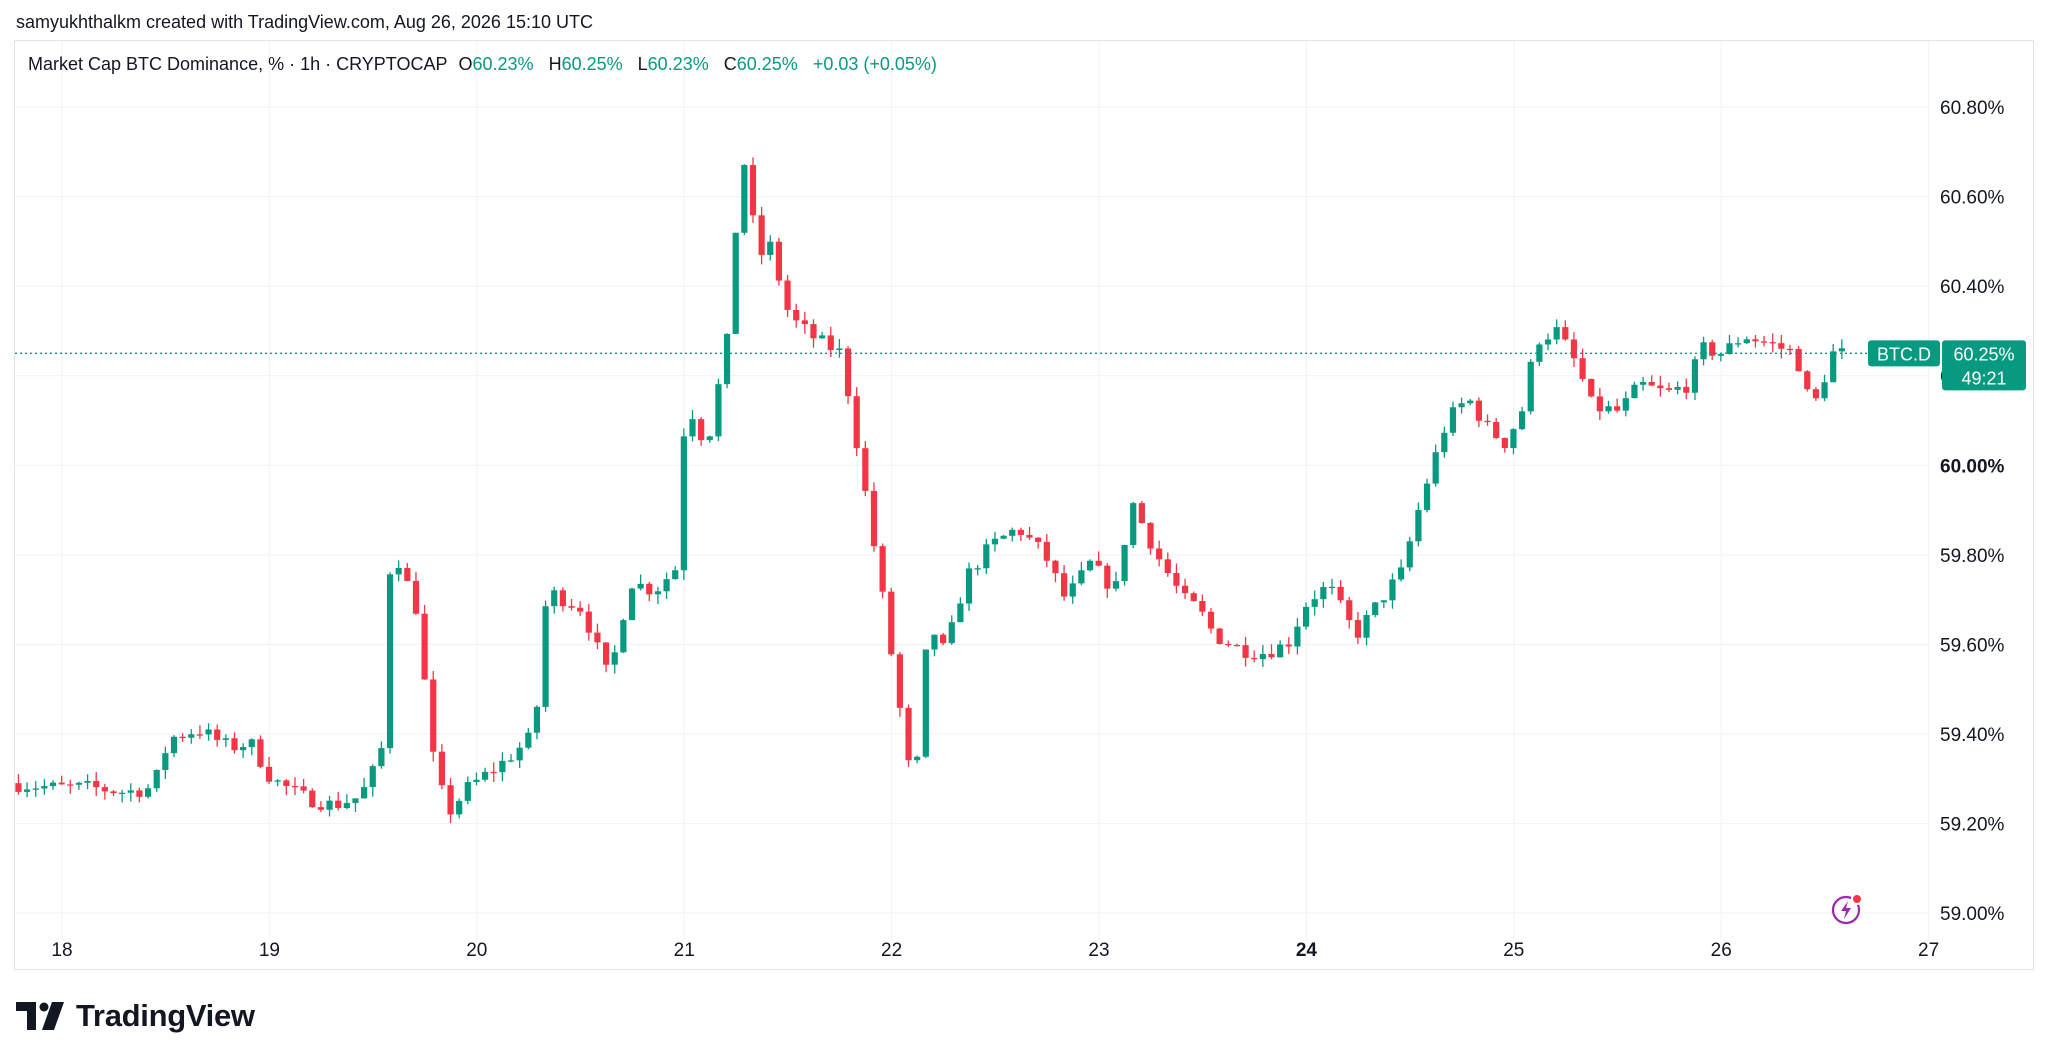 The image size is (2048, 1059). What do you see at coordinates (135, 1016) in the screenshot?
I see `tradingview-logo: TradingView` at bounding box center [135, 1016].